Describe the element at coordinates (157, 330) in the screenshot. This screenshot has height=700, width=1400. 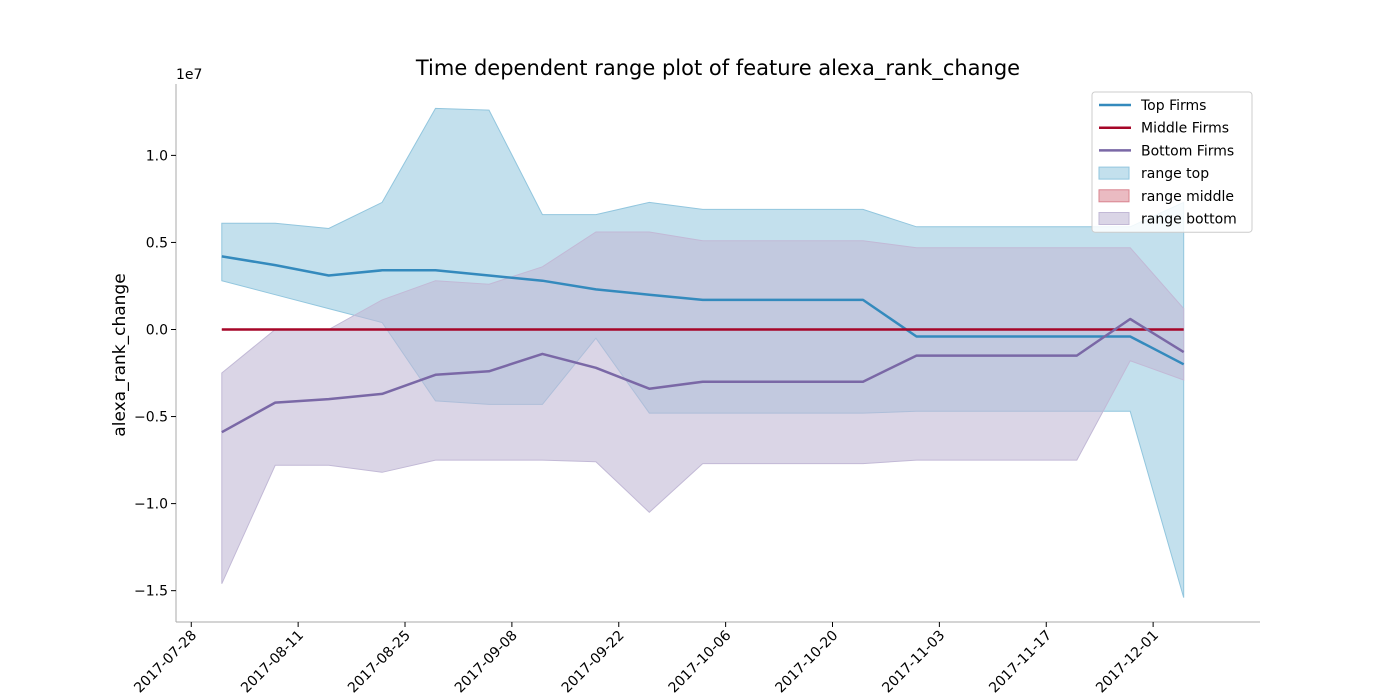
I see `y-tick-label: 0.0` at that location.